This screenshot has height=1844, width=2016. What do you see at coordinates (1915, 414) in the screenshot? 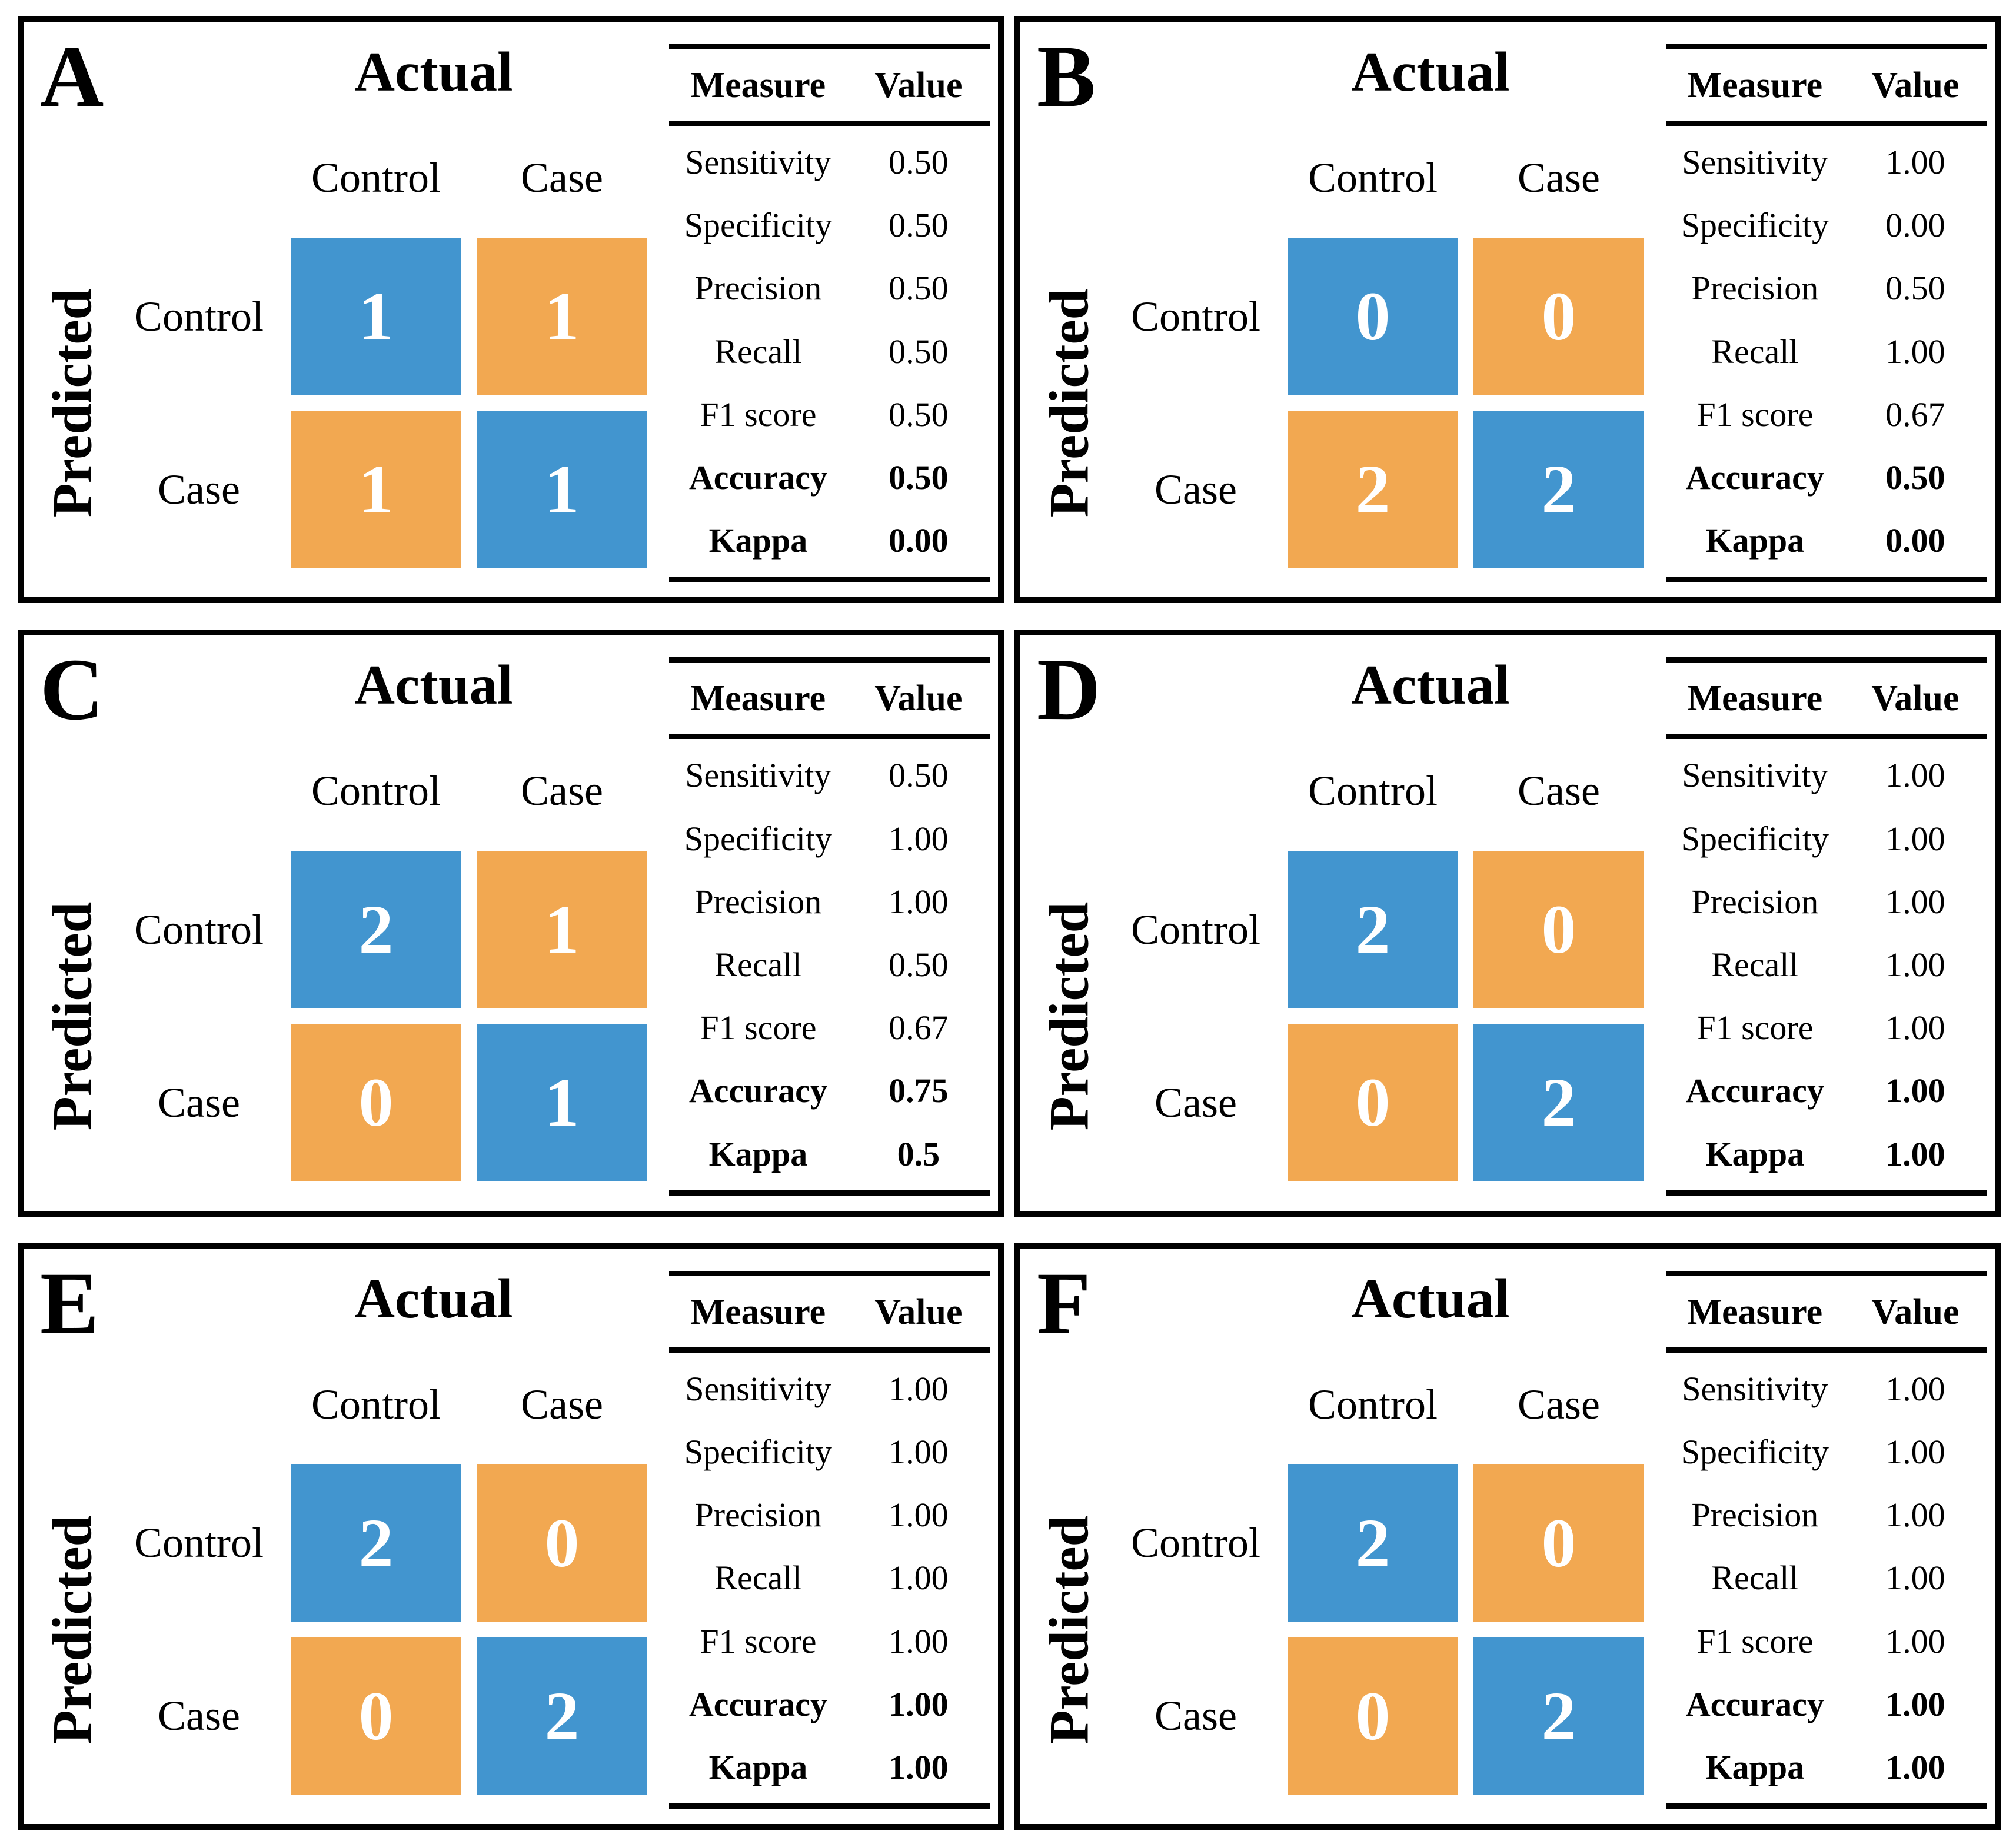
I see `measure-value: 0.67` at bounding box center [1915, 414].